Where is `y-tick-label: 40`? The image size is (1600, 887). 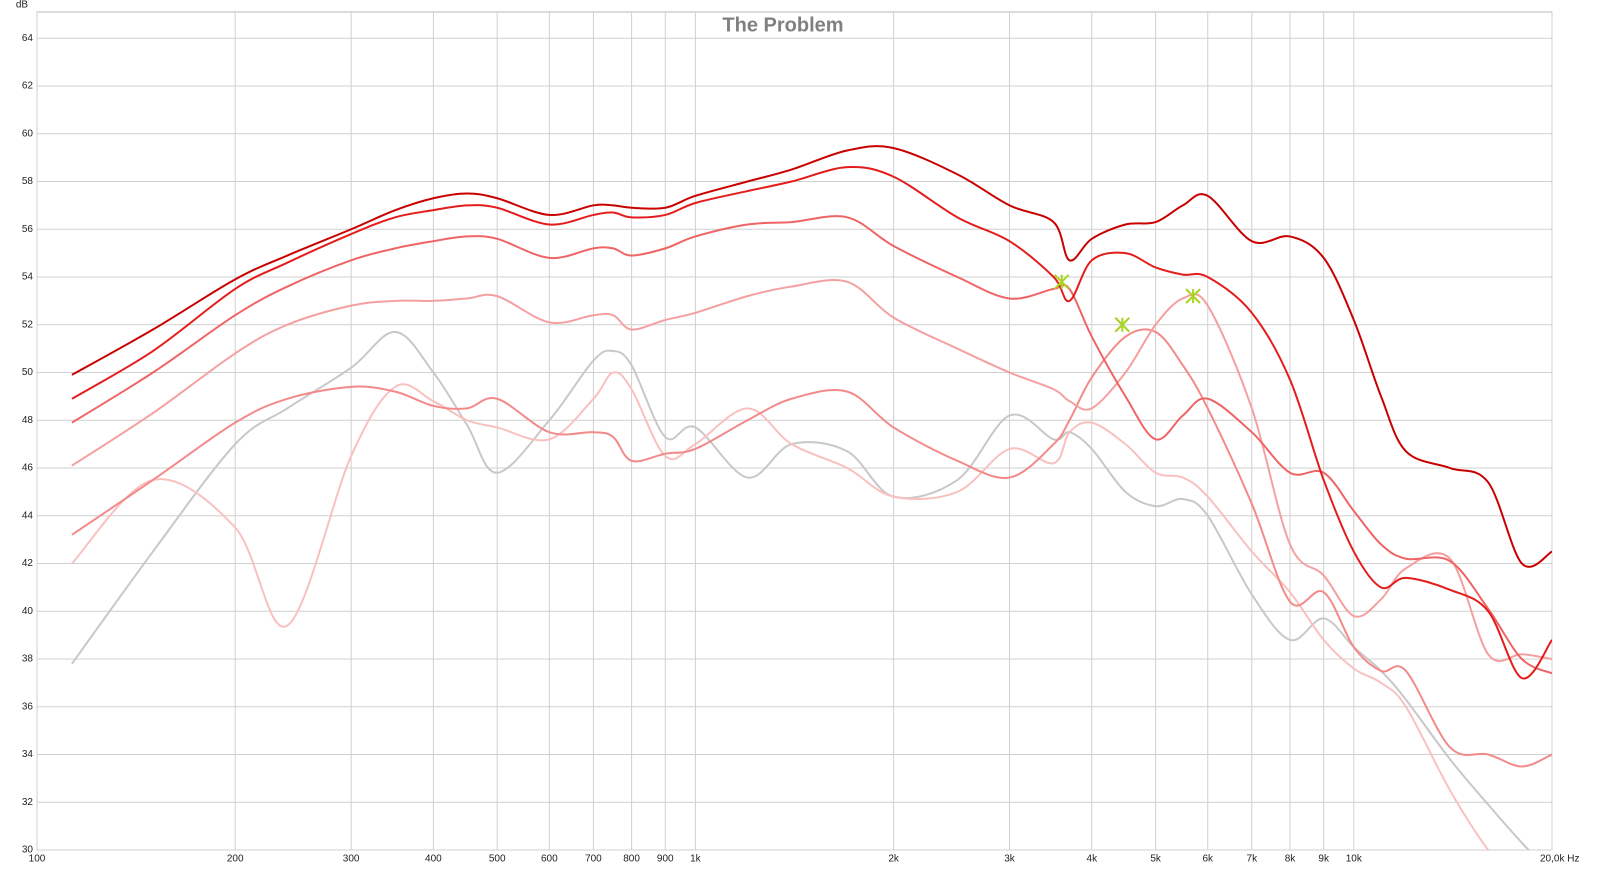
y-tick-label: 40 is located at coordinates (28, 611).